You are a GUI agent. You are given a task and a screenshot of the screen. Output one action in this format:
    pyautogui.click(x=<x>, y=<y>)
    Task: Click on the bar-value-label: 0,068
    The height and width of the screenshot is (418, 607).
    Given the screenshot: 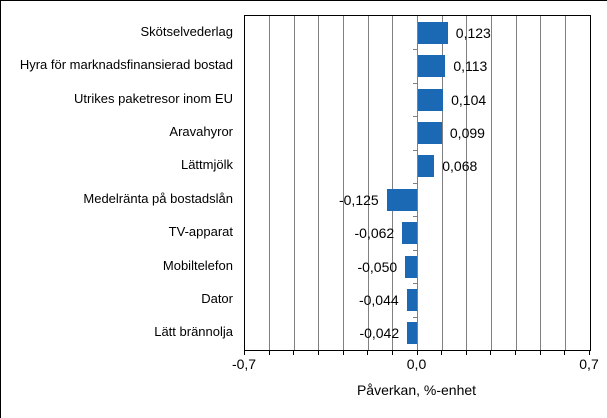 What is the action you would take?
    pyautogui.click(x=460, y=166)
    